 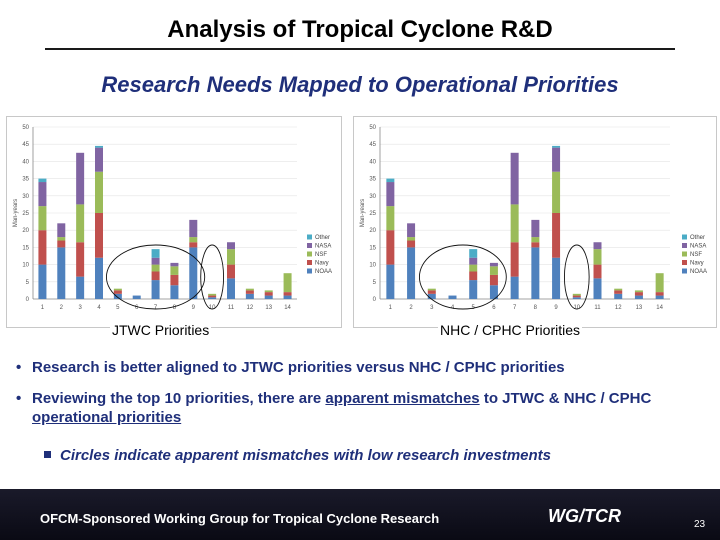 I want to click on x-tick-label: 8, so click(x=536, y=308).